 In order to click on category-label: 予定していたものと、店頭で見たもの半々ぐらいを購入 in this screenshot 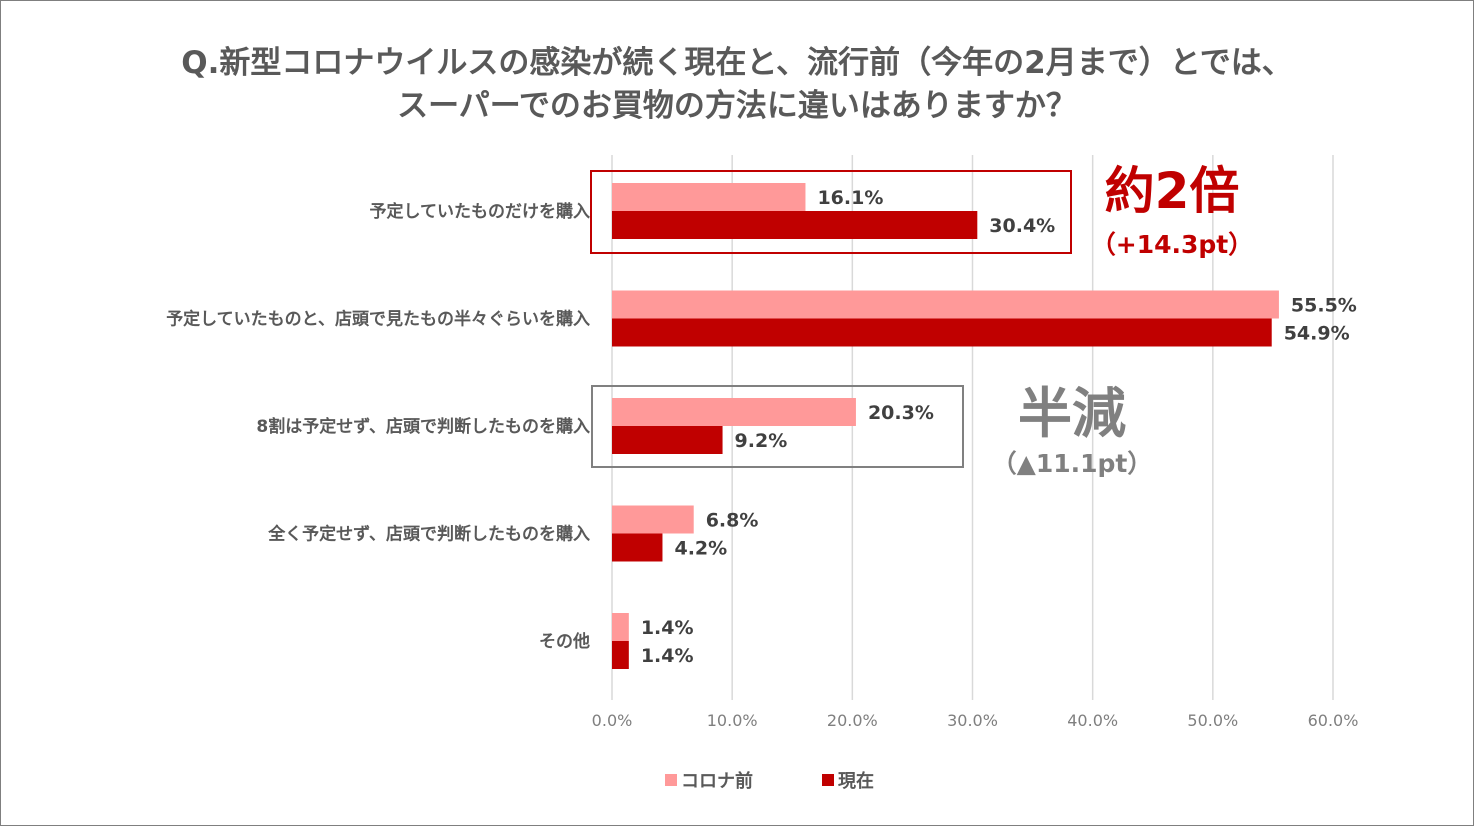, I will do `click(378, 319)`.